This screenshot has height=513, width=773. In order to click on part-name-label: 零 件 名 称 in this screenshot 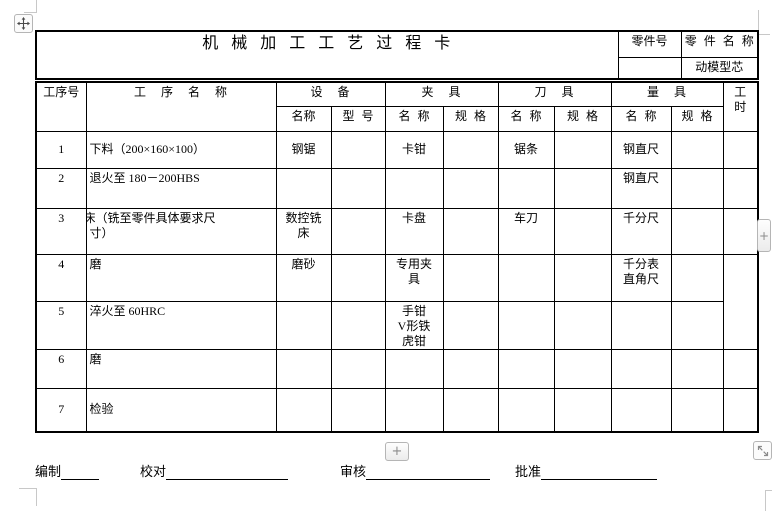, I will do `click(719, 44)`.